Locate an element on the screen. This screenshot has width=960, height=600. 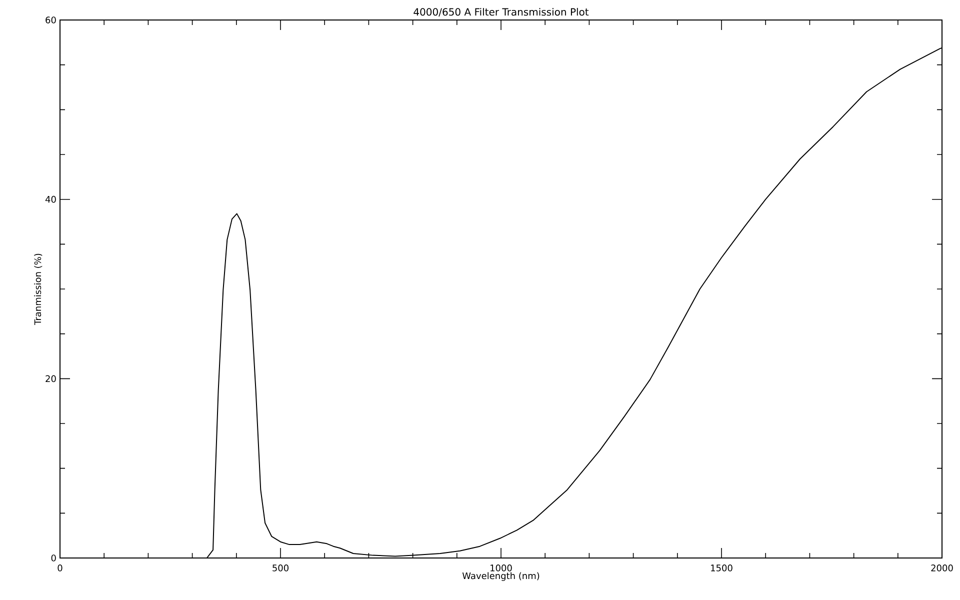
x-tick-label: 1000 is located at coordinates (501, 568).